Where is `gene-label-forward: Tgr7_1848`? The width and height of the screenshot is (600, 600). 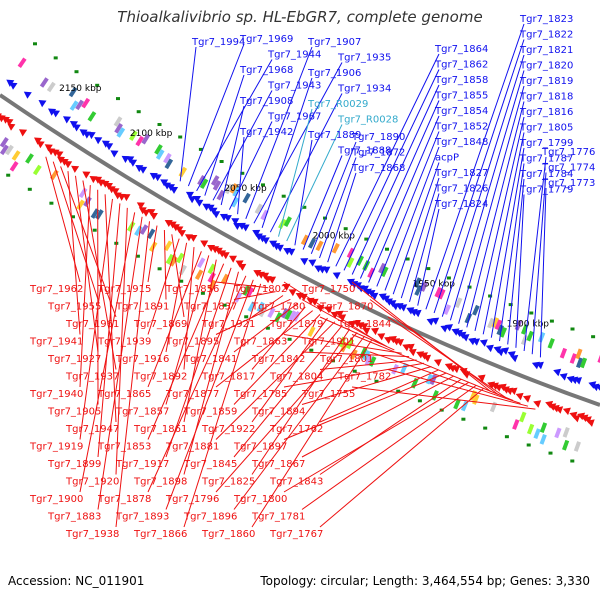 gene-label-forward: Tgr7_1848 is located at coordinates (461, 142).